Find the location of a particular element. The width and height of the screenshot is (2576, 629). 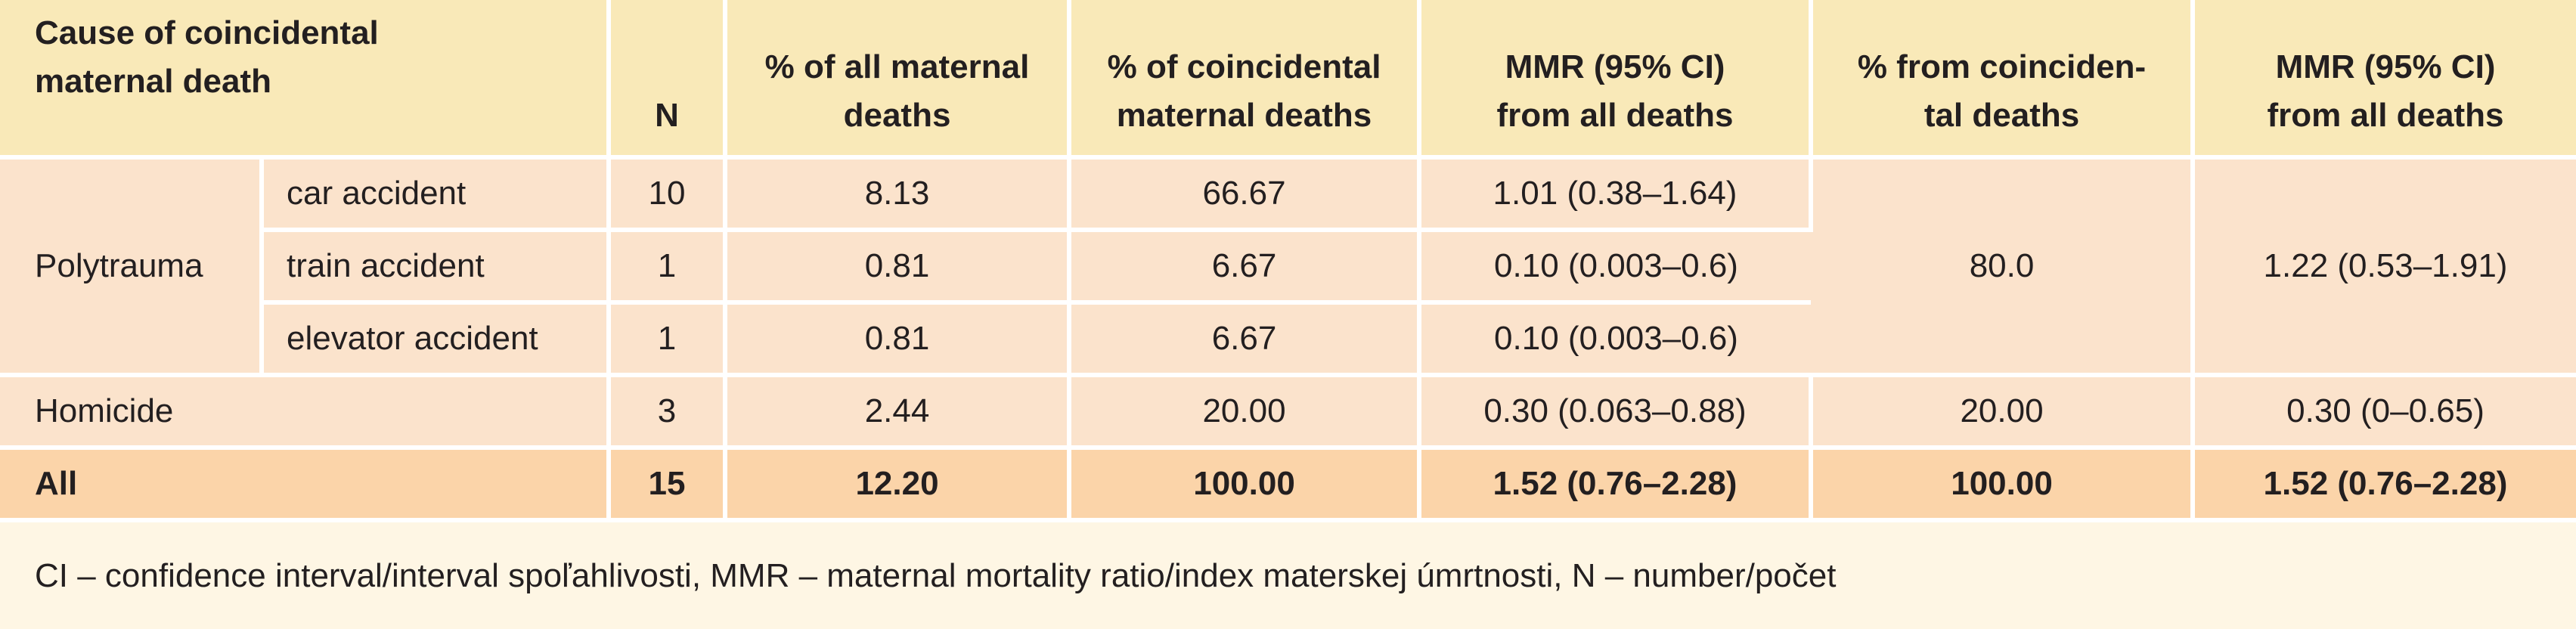

header-pct-from: % from coinciden- tal deaths is located at coordinates (2003, 80).